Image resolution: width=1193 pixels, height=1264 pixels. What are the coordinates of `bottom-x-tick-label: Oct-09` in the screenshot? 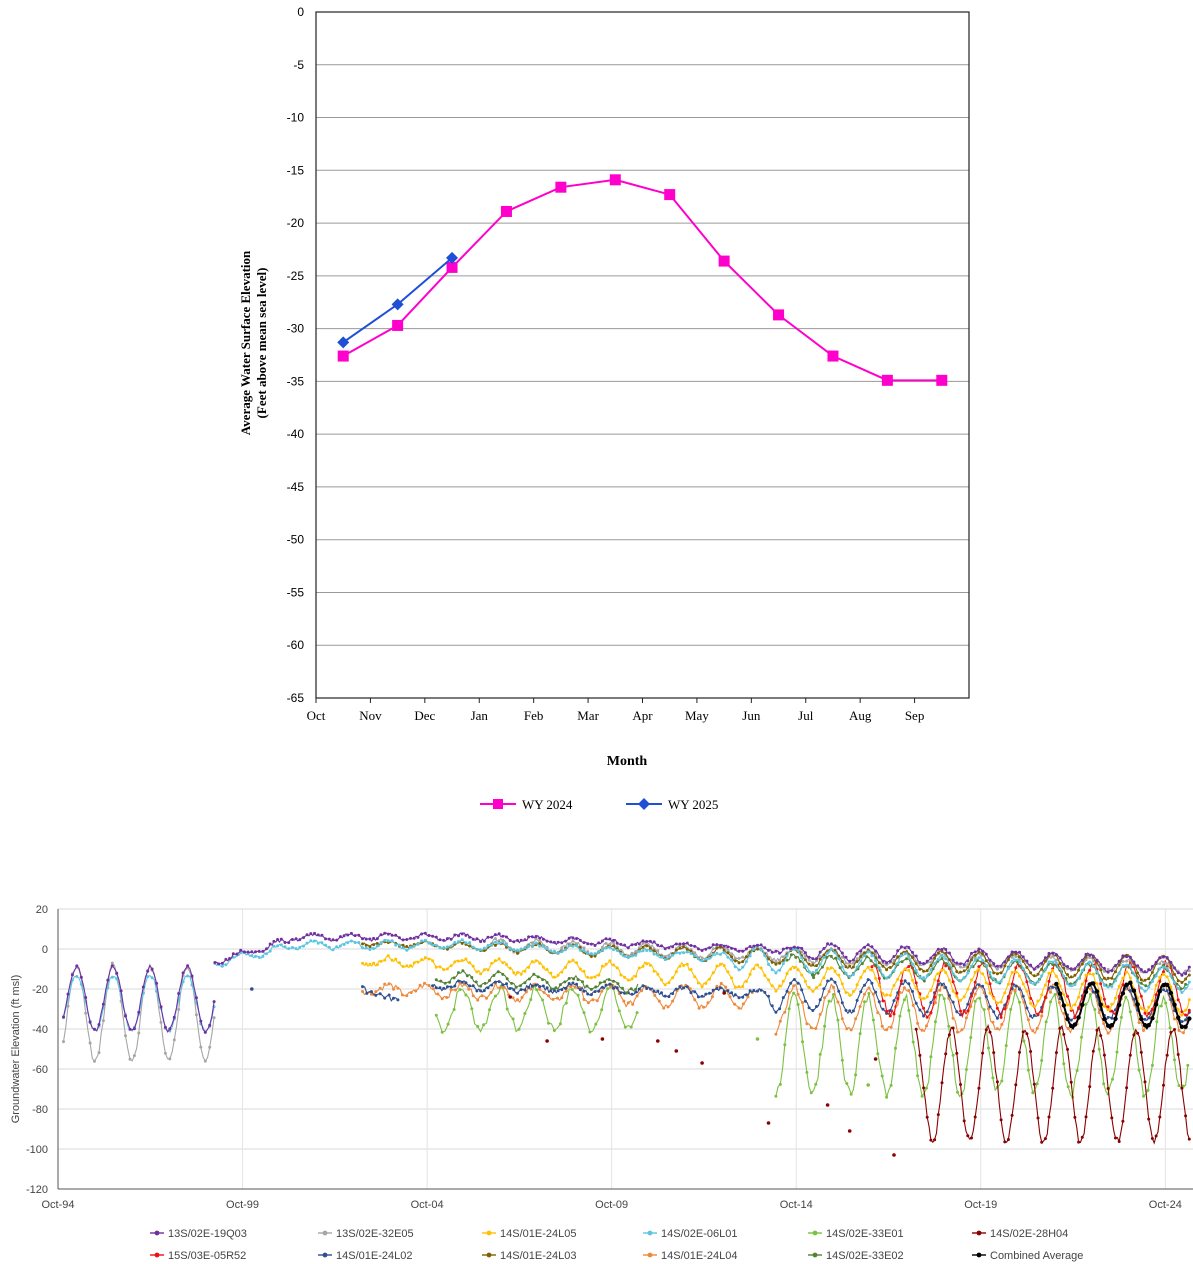 It's located at (611, 1205).